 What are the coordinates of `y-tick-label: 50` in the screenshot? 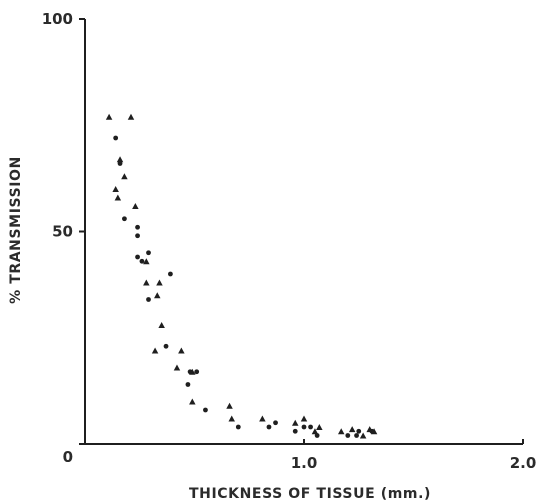 It's located at (62, 232).